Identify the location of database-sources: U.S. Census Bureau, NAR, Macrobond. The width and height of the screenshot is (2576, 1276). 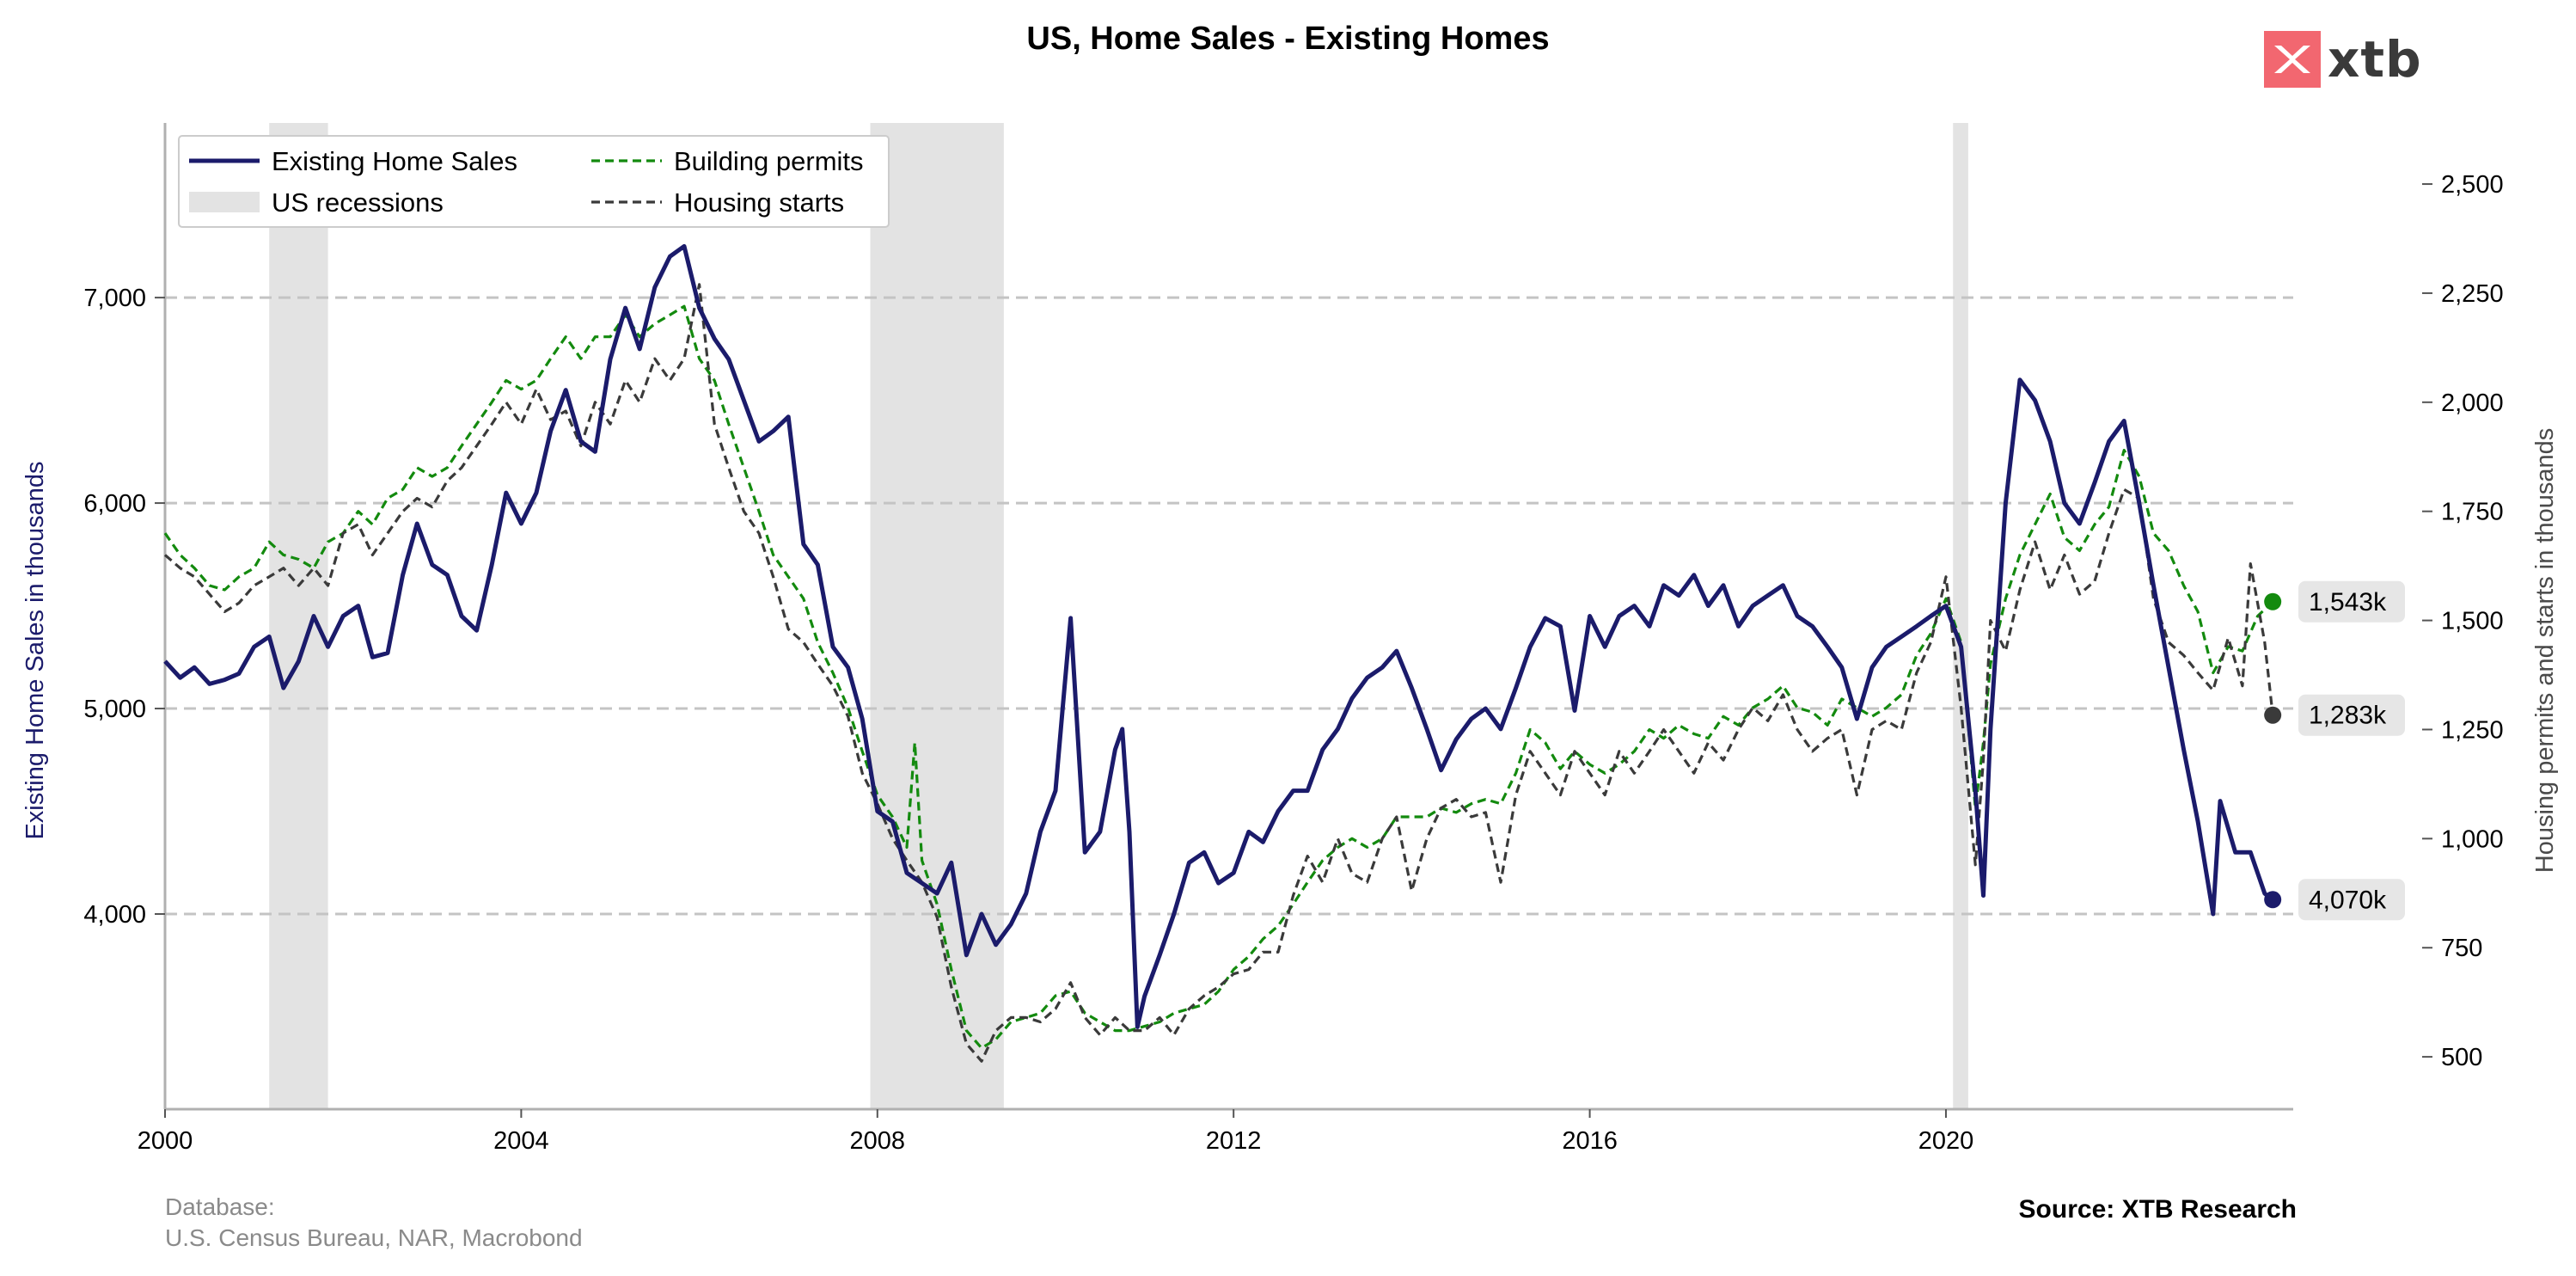
(374, 1237).